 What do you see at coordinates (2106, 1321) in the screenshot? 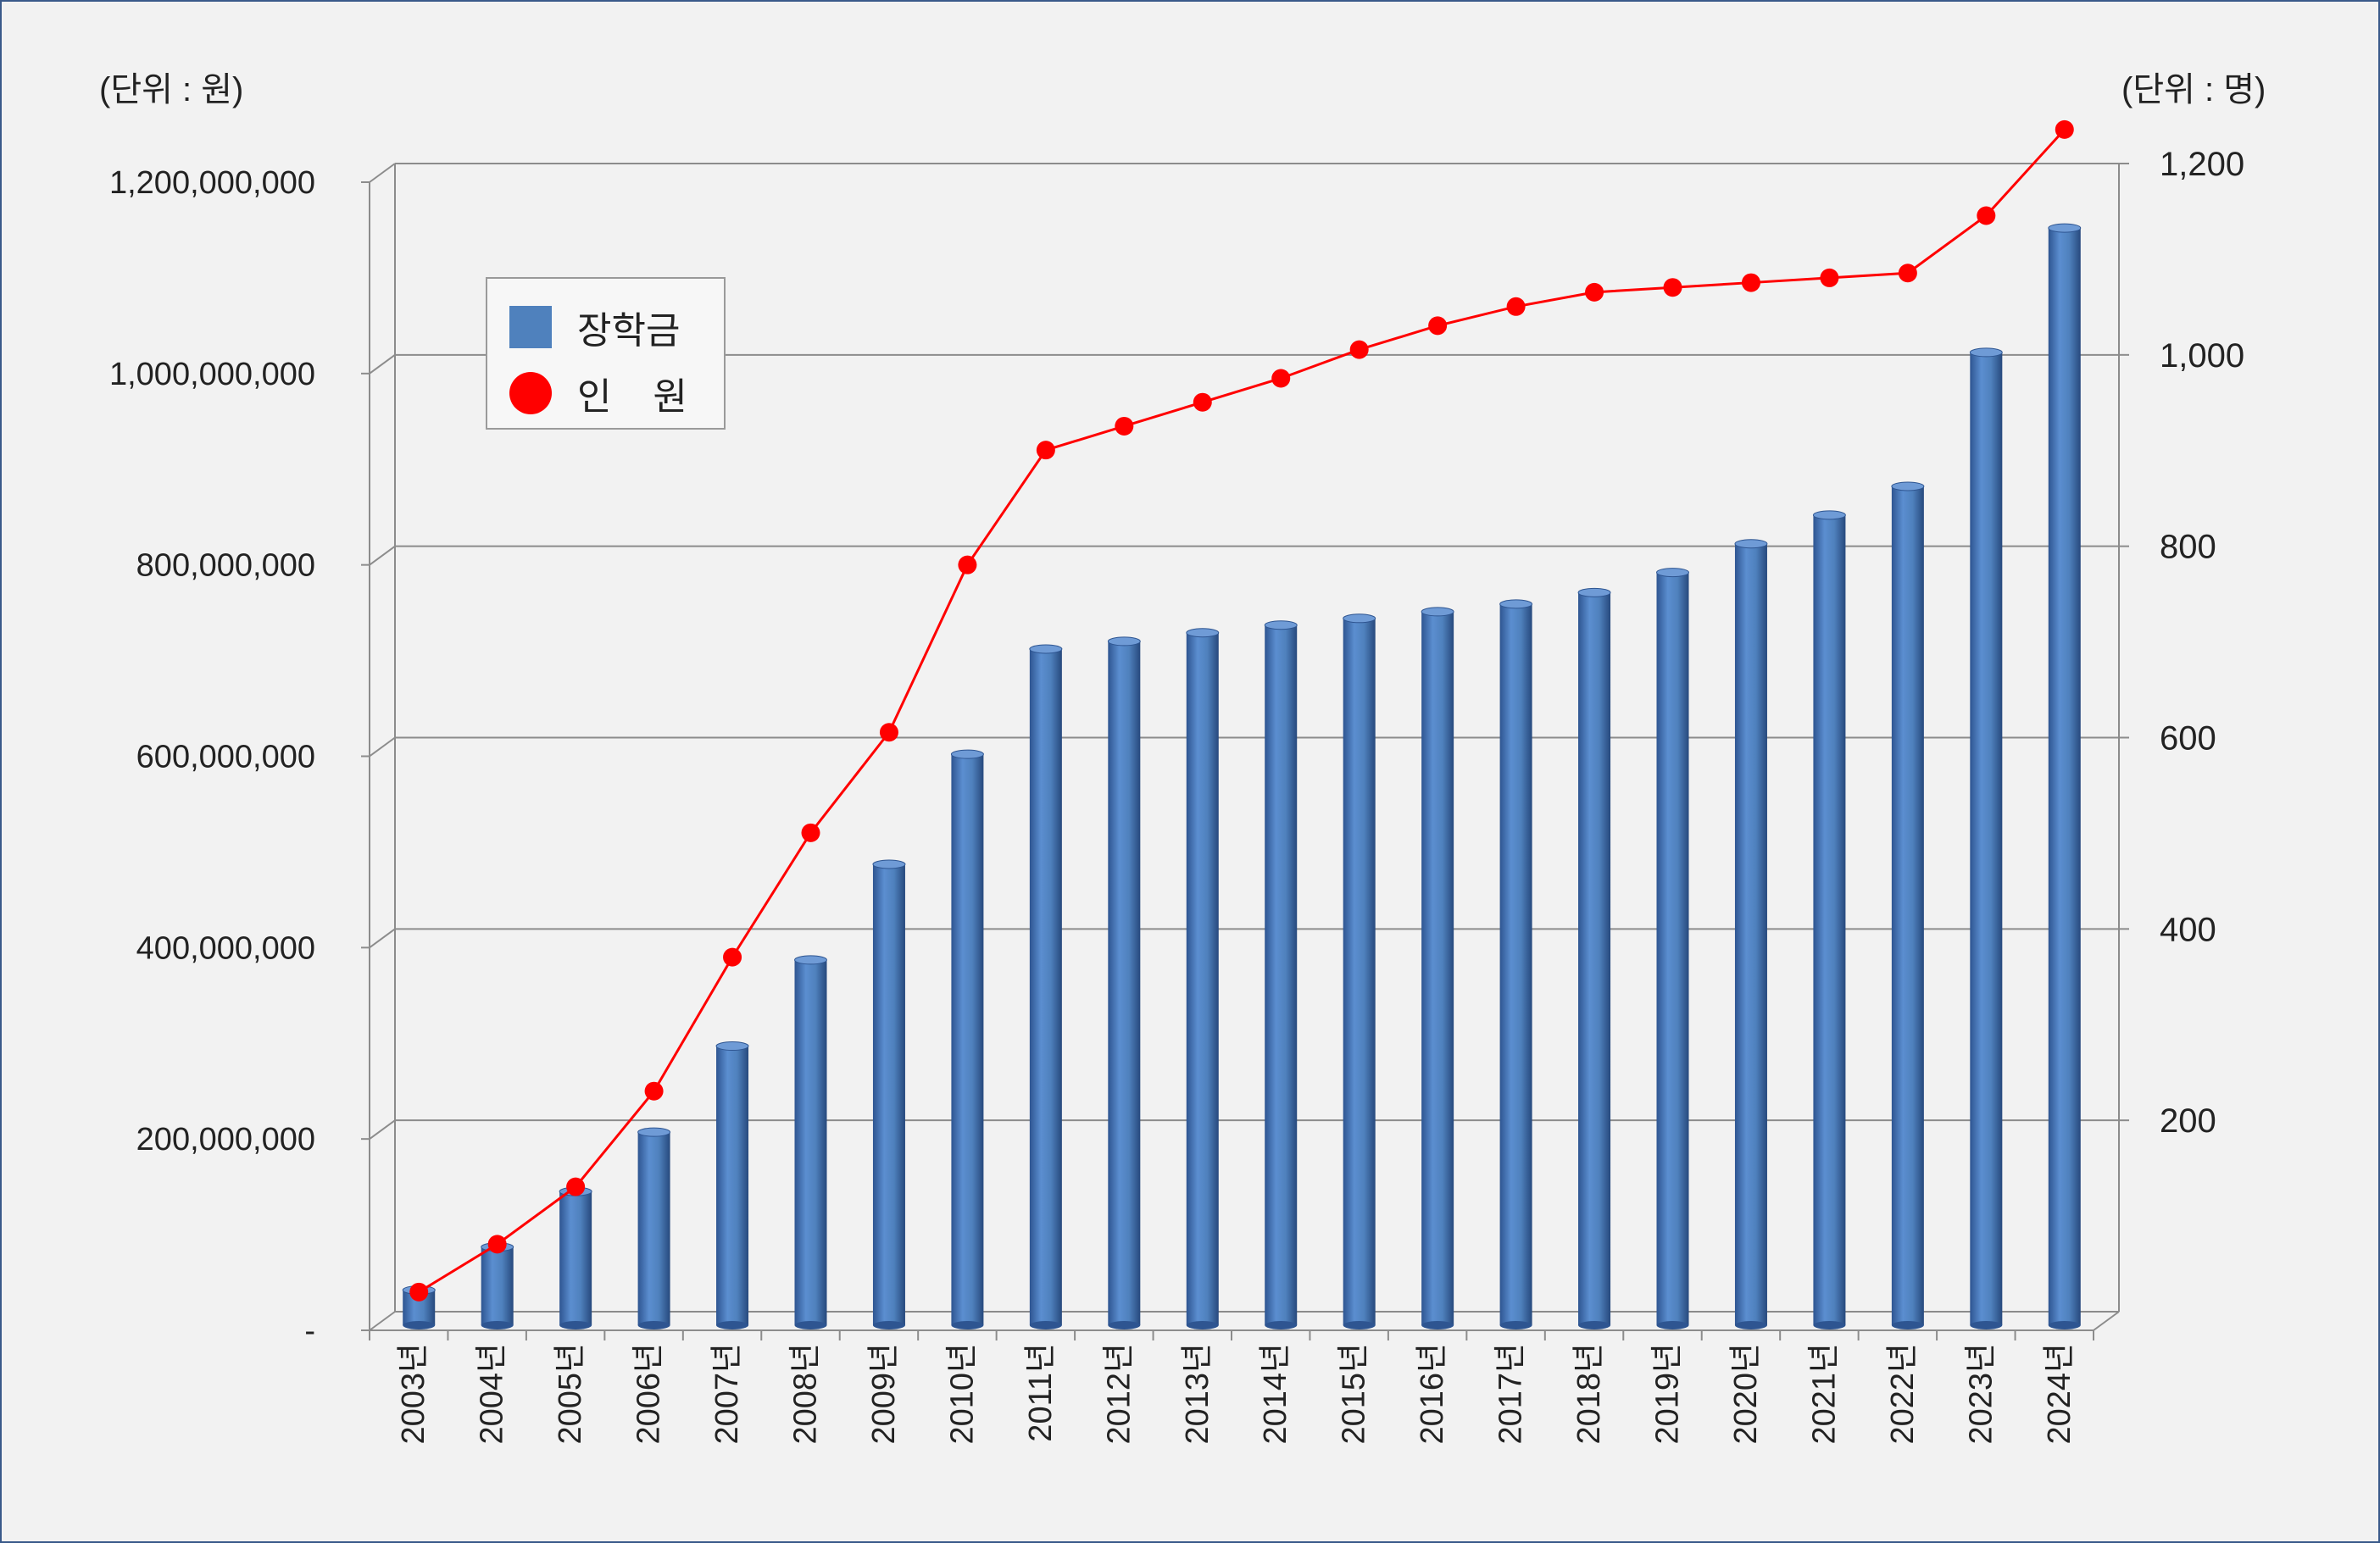
I see `floor-right-edge` at bounding box center [2106, 1321].